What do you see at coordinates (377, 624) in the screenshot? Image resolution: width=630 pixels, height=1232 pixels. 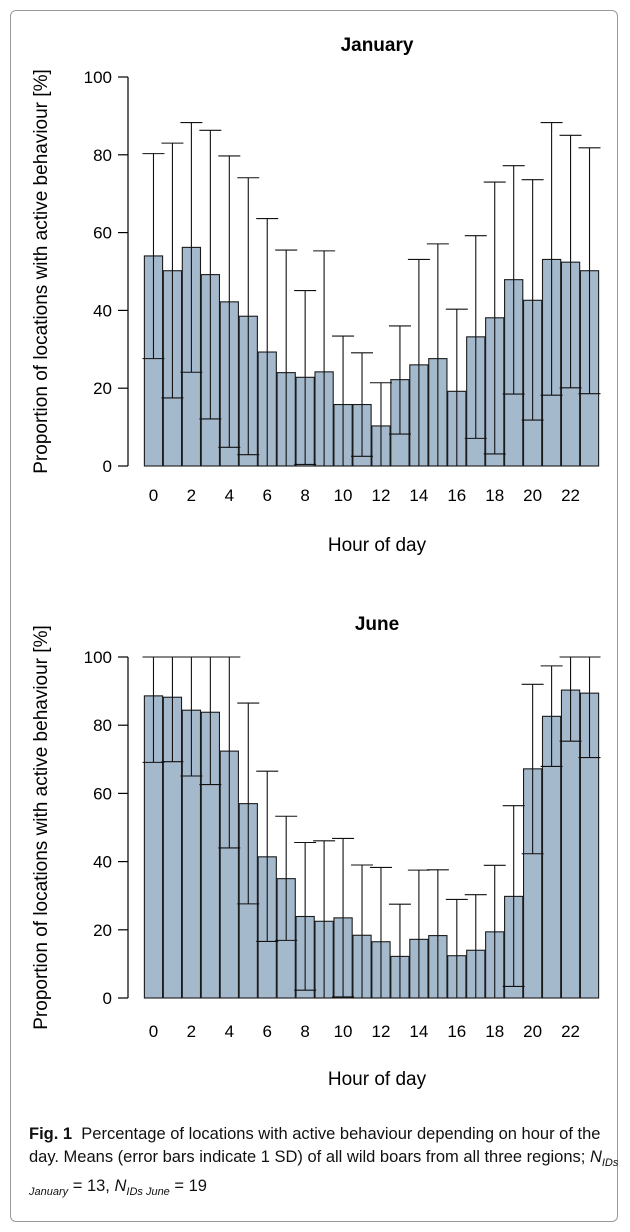 I see `chart-title: June` at bounding box center [377, 624].